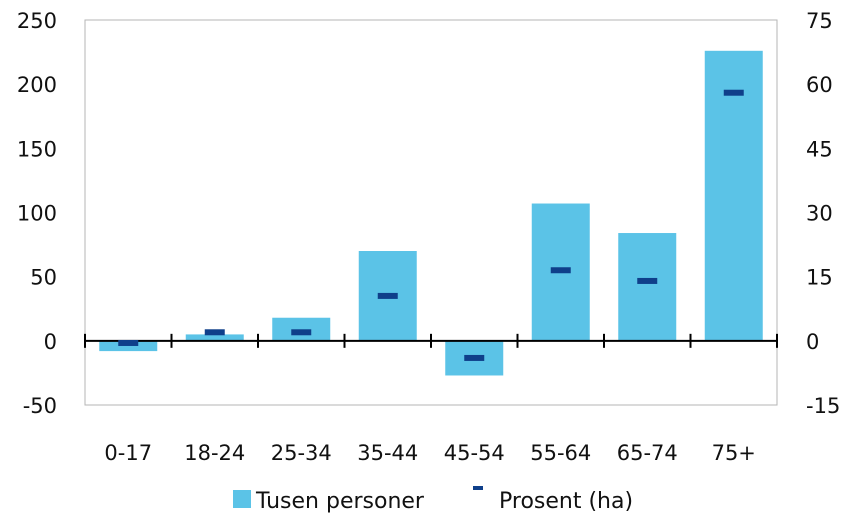 The height and width of the screenshot is (520, 852). Describe the element at coordinates (819, 214) in the screenshot. I see `right-tick-label: 30` at that location.